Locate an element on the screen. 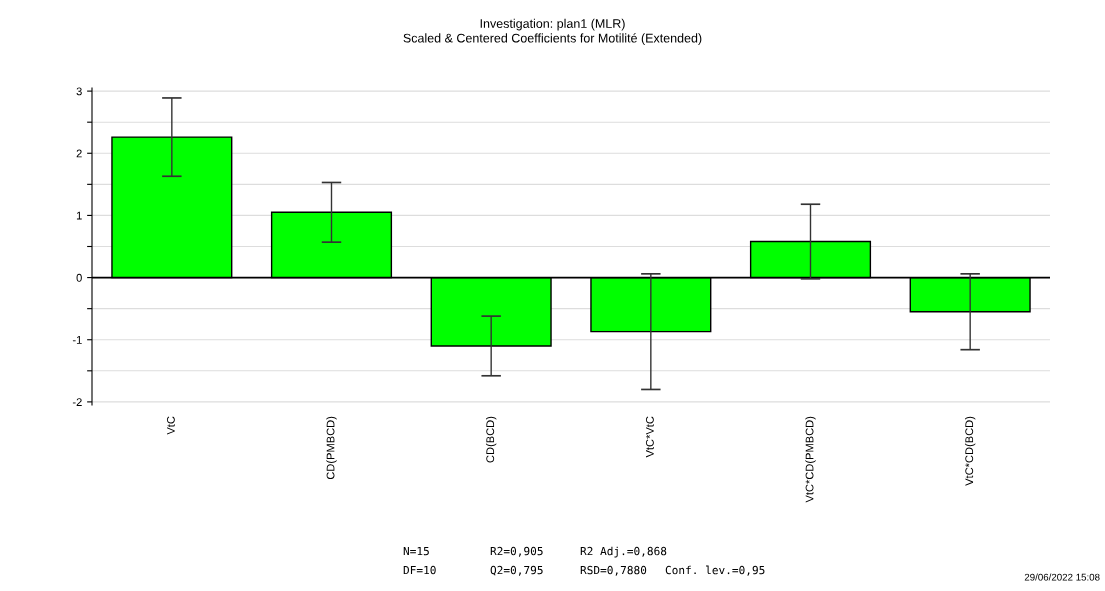 The width and height of the screenshot is (1105, 591). x-tick-label: VtC*CD(BCD) is located at coordinates (970, 451).